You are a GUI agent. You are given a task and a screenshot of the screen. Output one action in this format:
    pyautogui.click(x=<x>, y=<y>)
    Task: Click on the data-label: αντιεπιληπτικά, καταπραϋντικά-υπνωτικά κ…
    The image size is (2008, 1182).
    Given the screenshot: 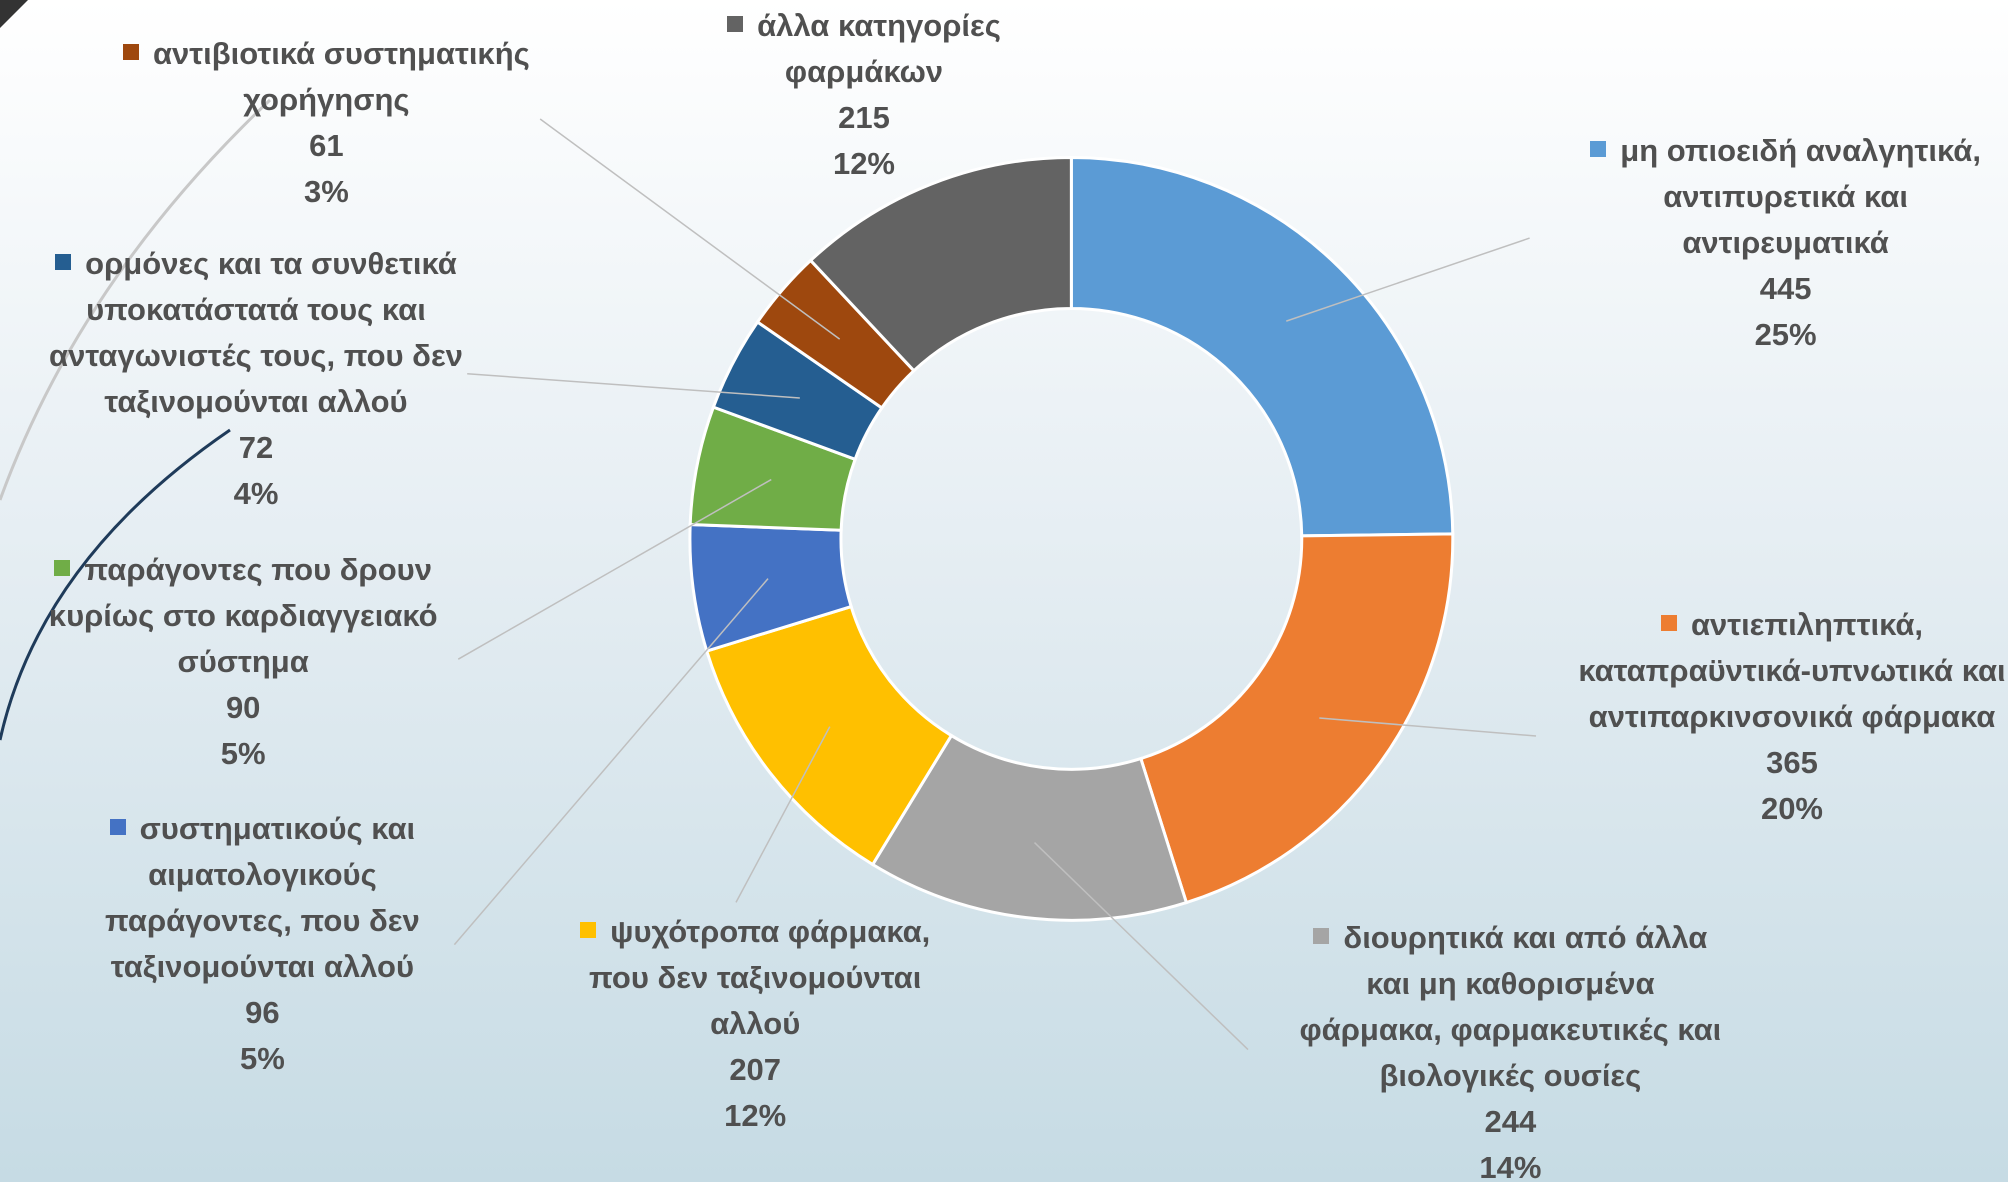 What is the action you would take?
    pyautogui.click(x=1791, y=717)
    